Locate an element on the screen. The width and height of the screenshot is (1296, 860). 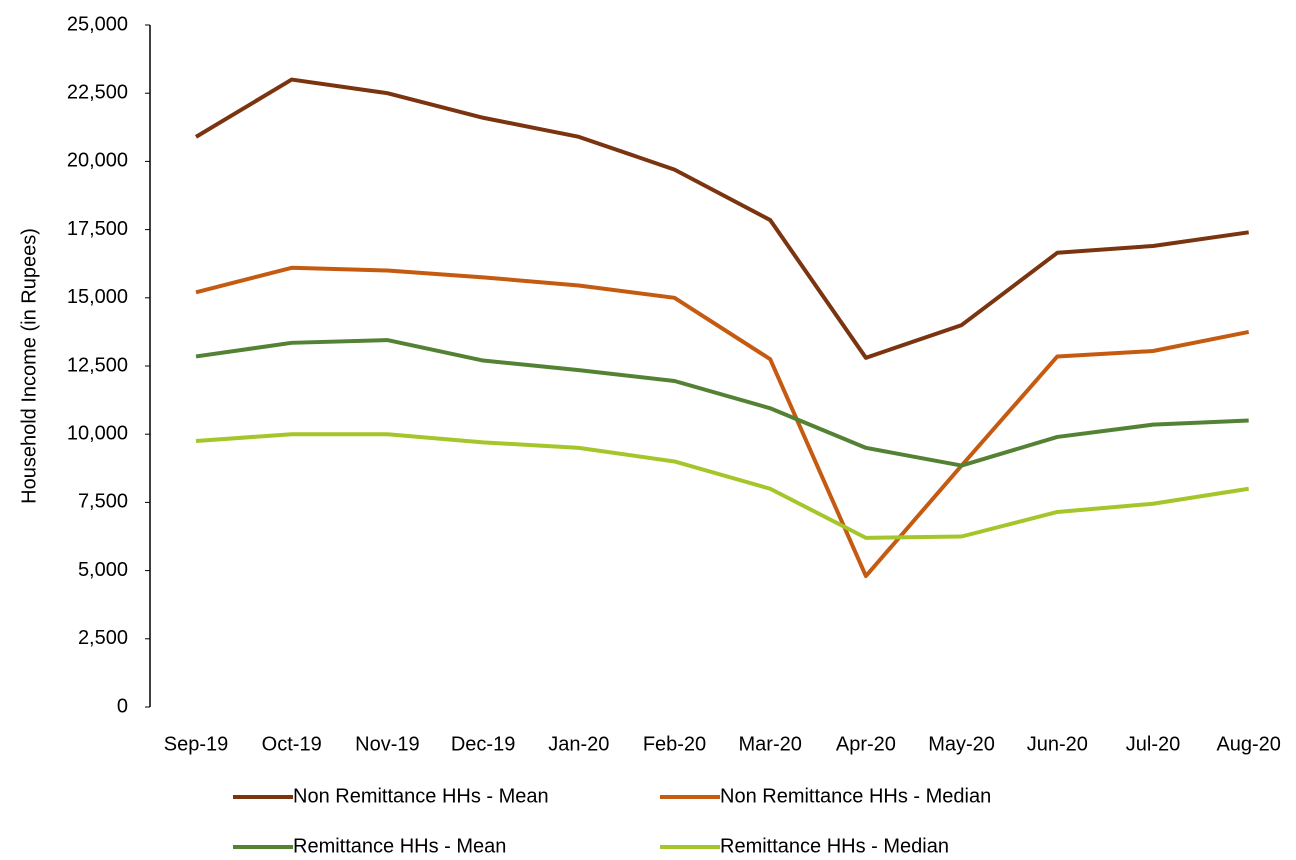
y-tick-label: 0 is located at coordinates (122, 706).